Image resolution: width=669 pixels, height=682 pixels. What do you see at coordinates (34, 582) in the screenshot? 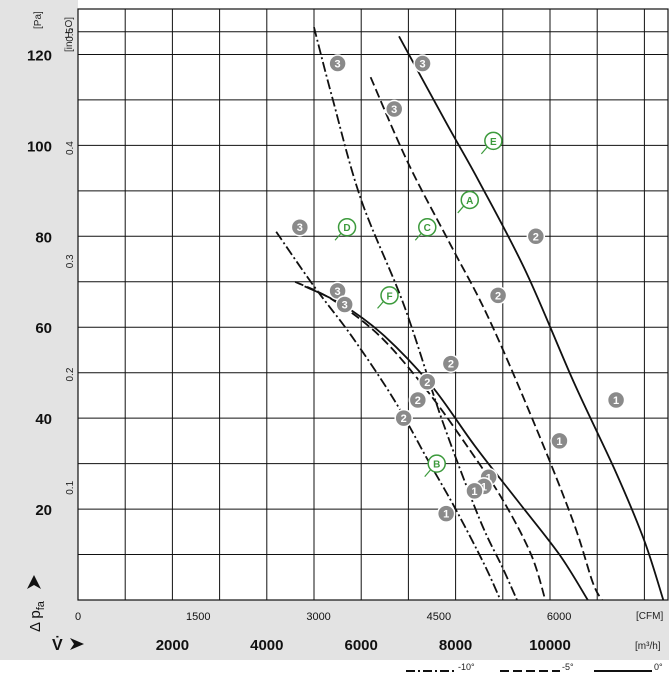
I see `y-axis-arrow` at bounding box center [34, 582].